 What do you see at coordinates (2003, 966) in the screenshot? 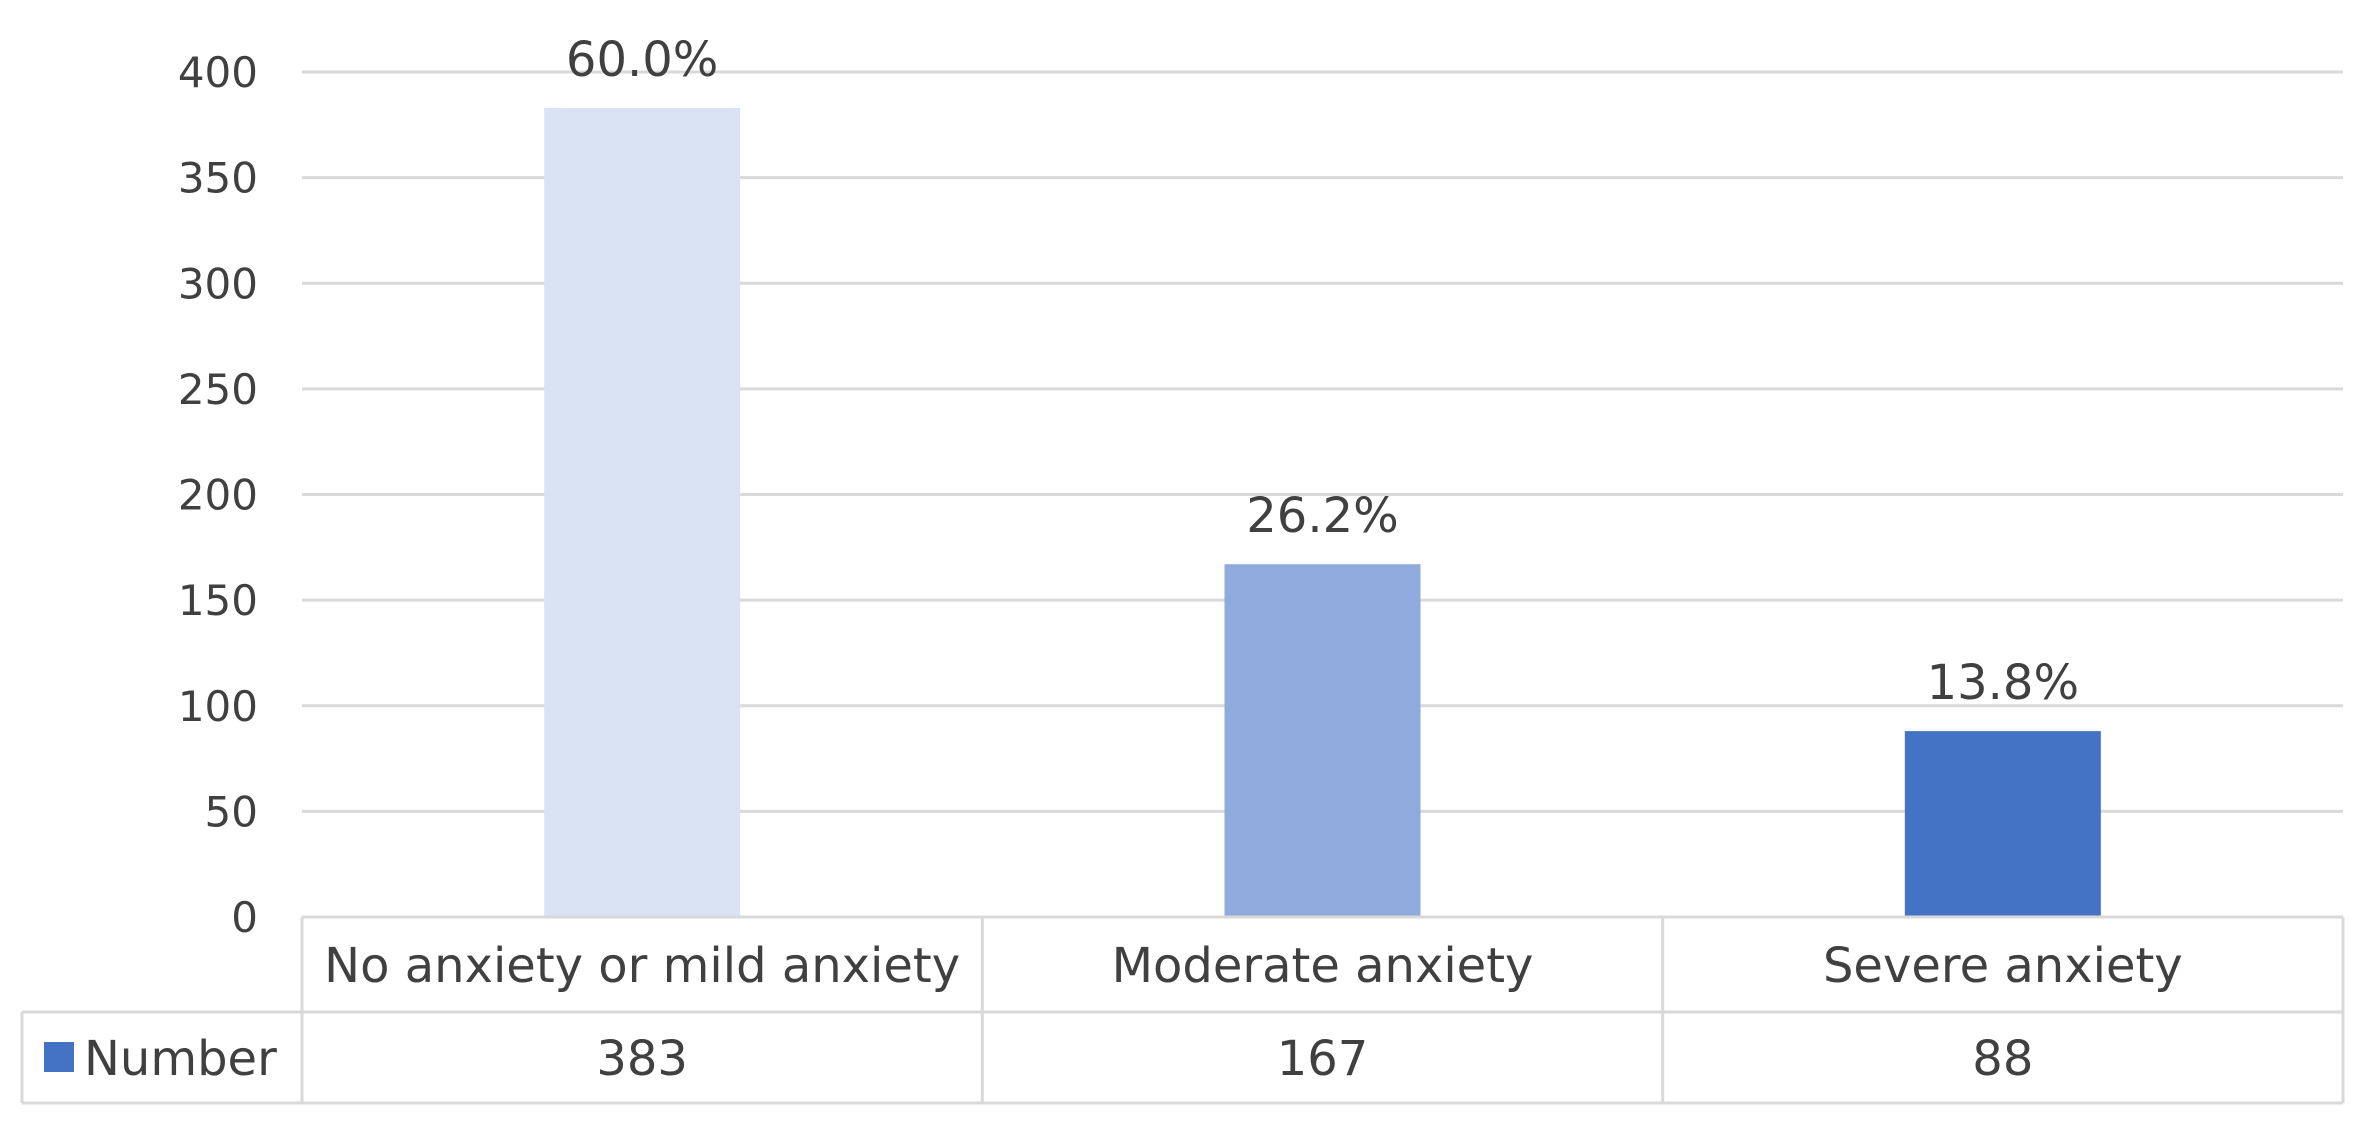
I see `x-category-label-3: Severe anxiety` at bounding box center [2003, 966].